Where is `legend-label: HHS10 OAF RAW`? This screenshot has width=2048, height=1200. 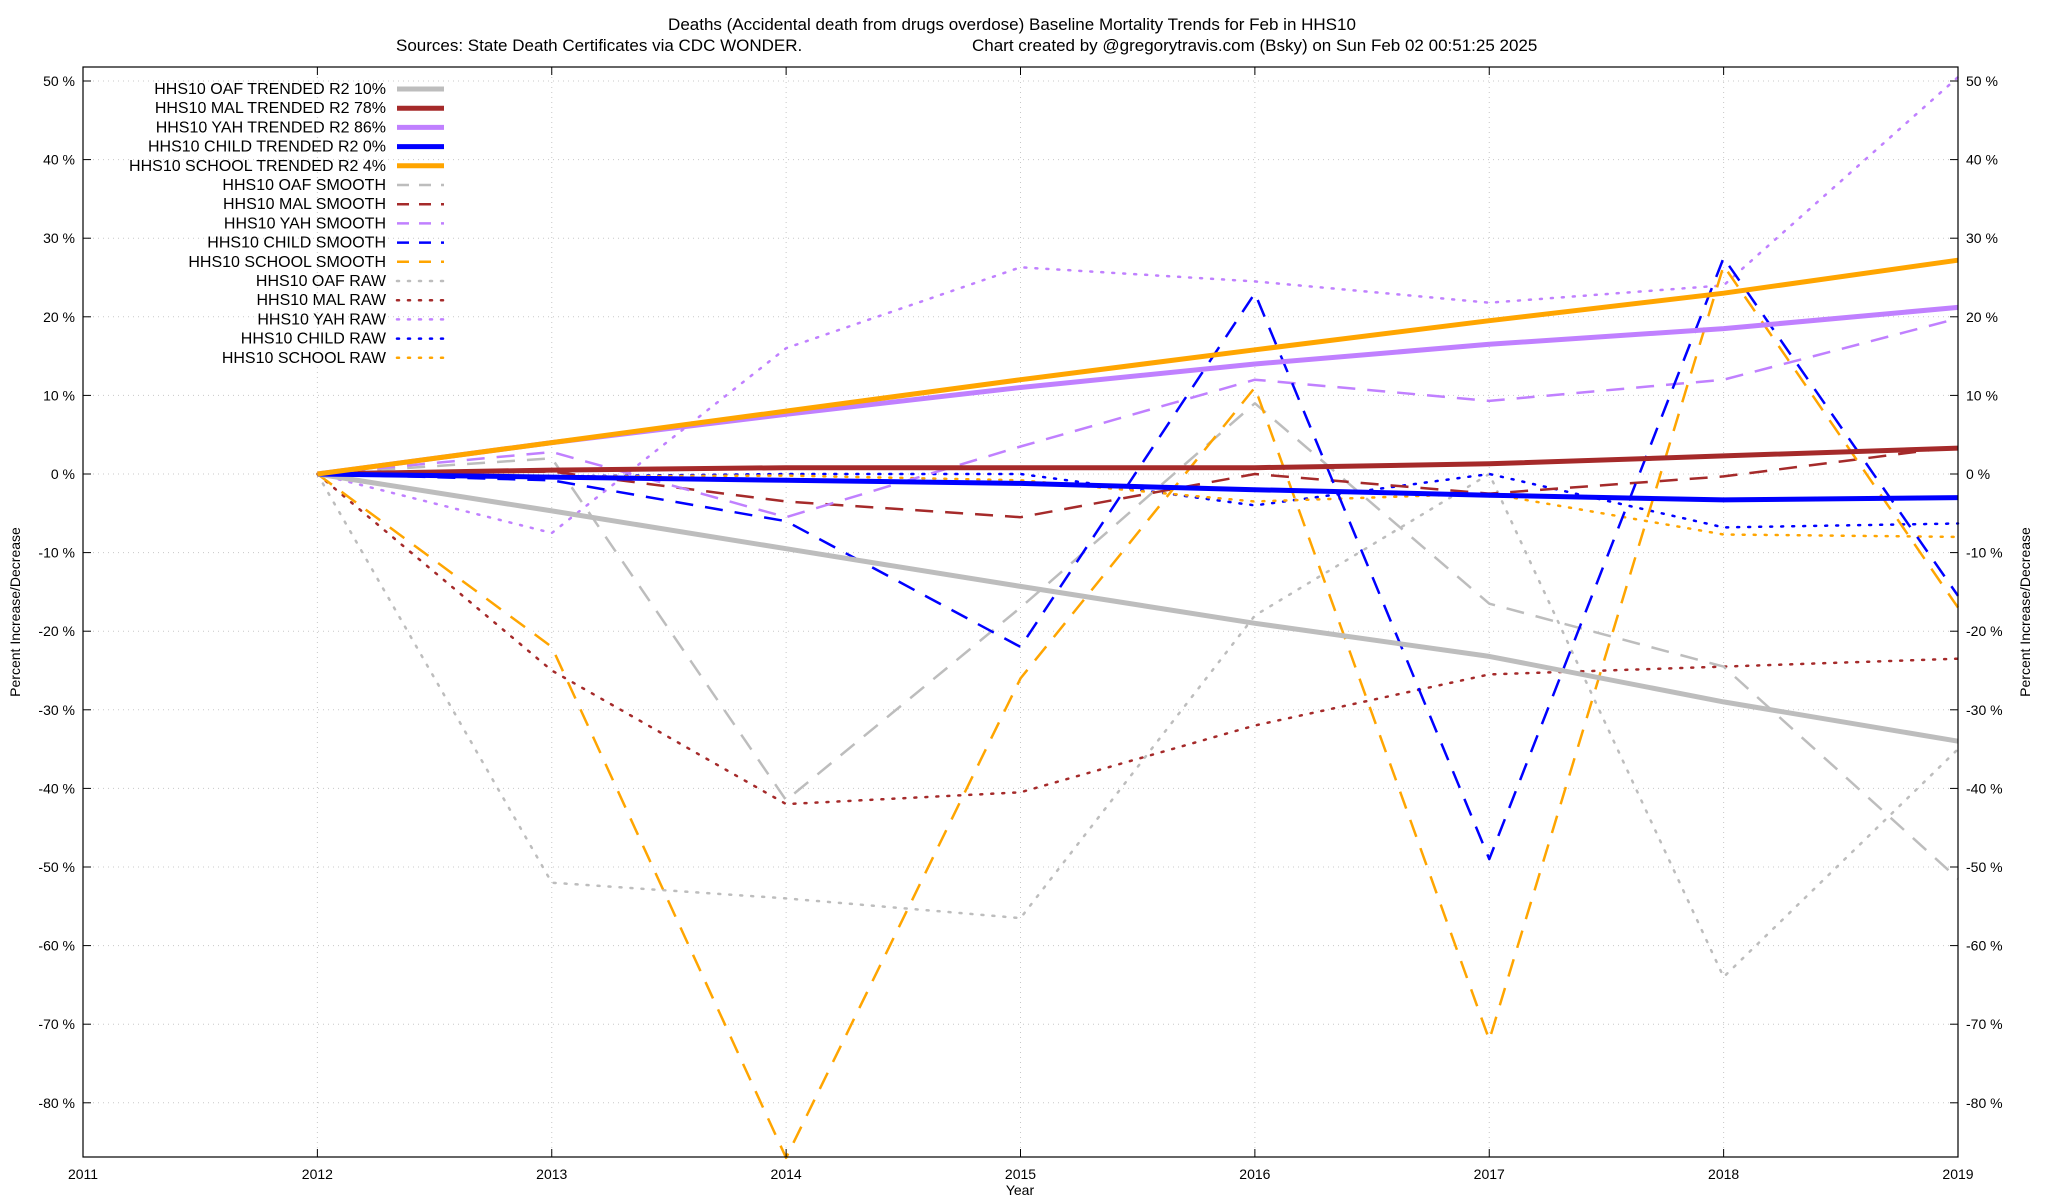
legend-label: HHS10 OAF RAW is located at coordinates (321, 281).